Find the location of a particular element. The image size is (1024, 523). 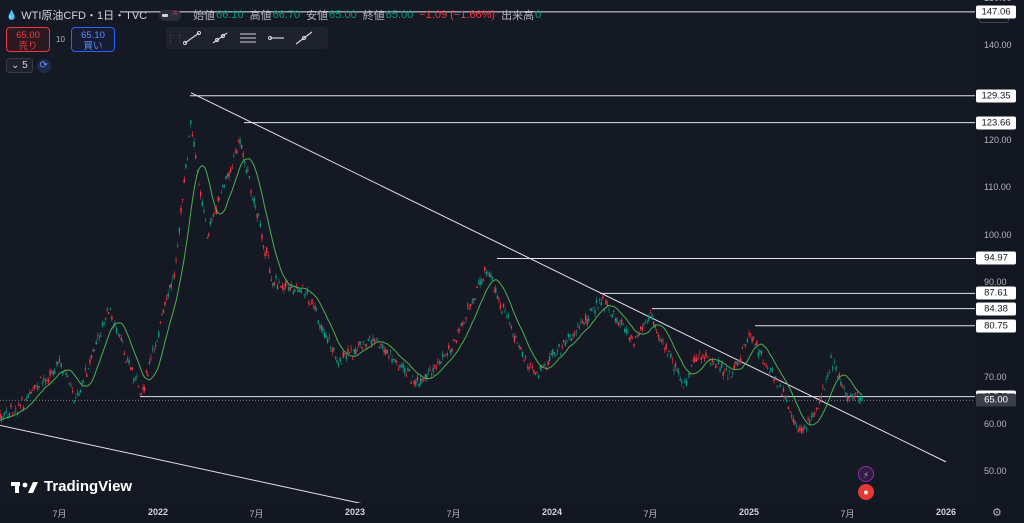

price-axis is located at coordinates (999, 251).